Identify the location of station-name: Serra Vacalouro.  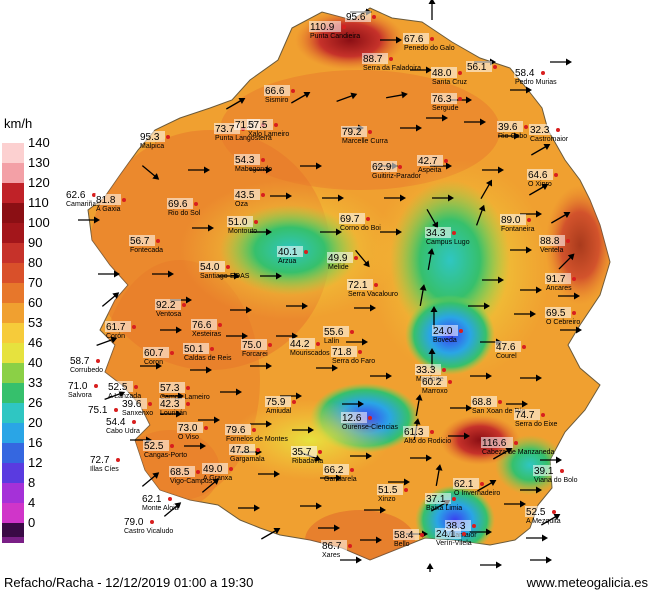
(373, 294).